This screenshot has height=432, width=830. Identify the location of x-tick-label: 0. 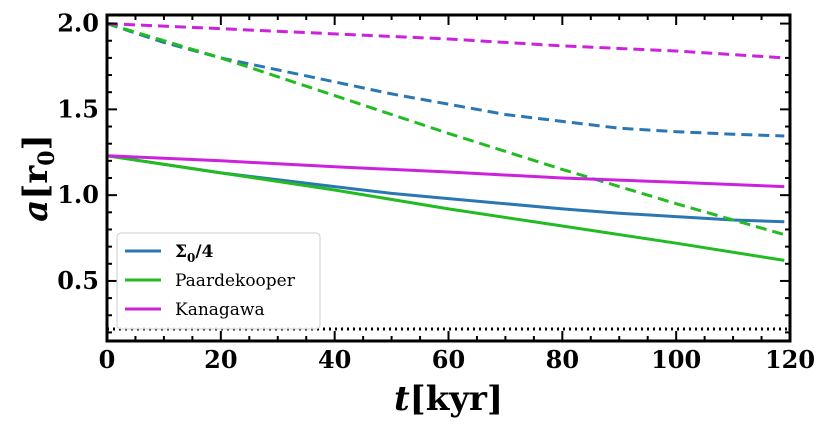
(107, 359).